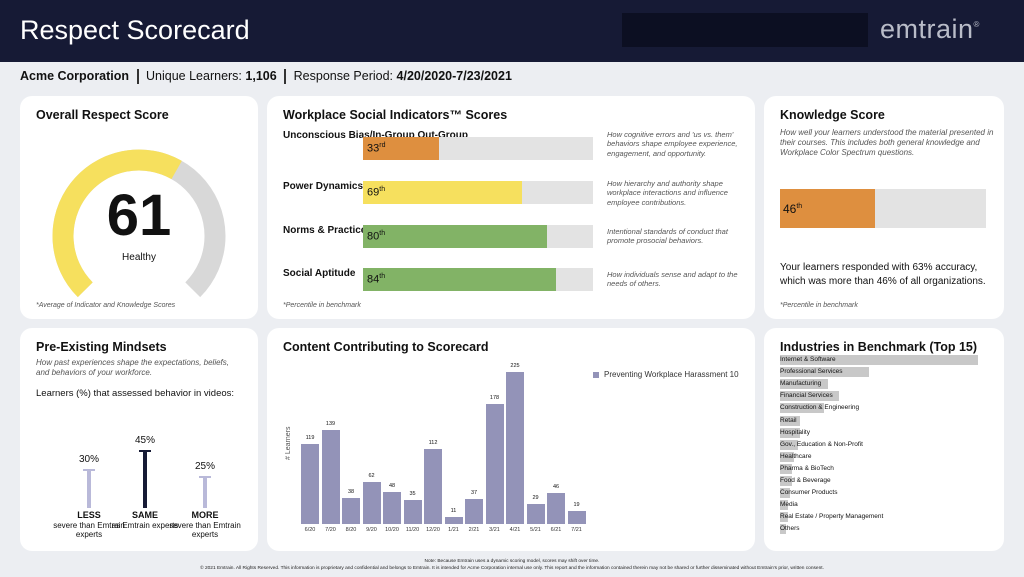  Describe the element at coordinates (319, 273) in the screenshot. I see `indicator-label: Social Aptitude` at that location.